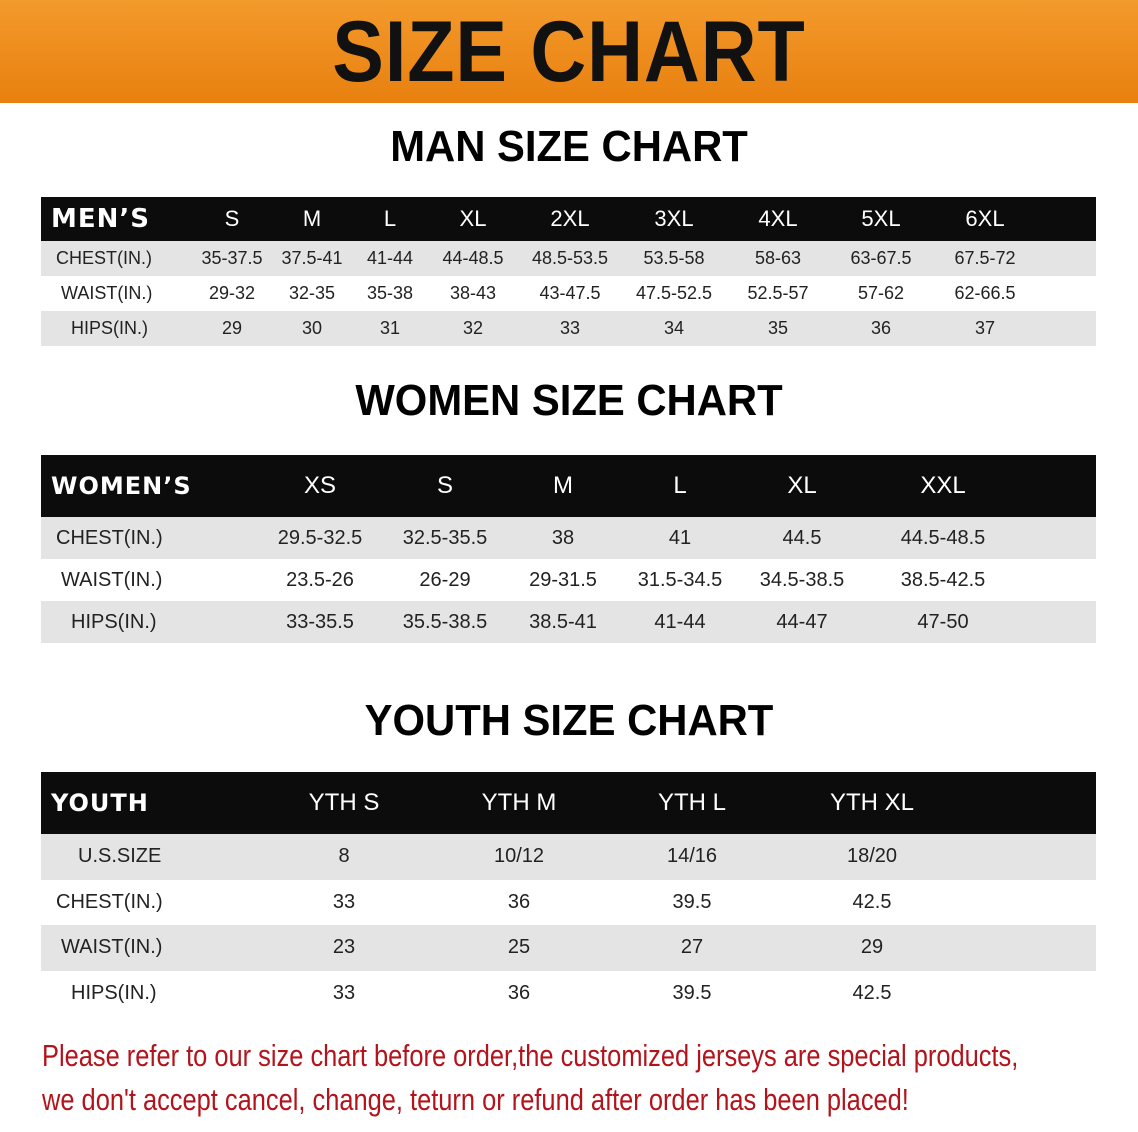  I want to click on measurement-value: 30, so click(312, 328).